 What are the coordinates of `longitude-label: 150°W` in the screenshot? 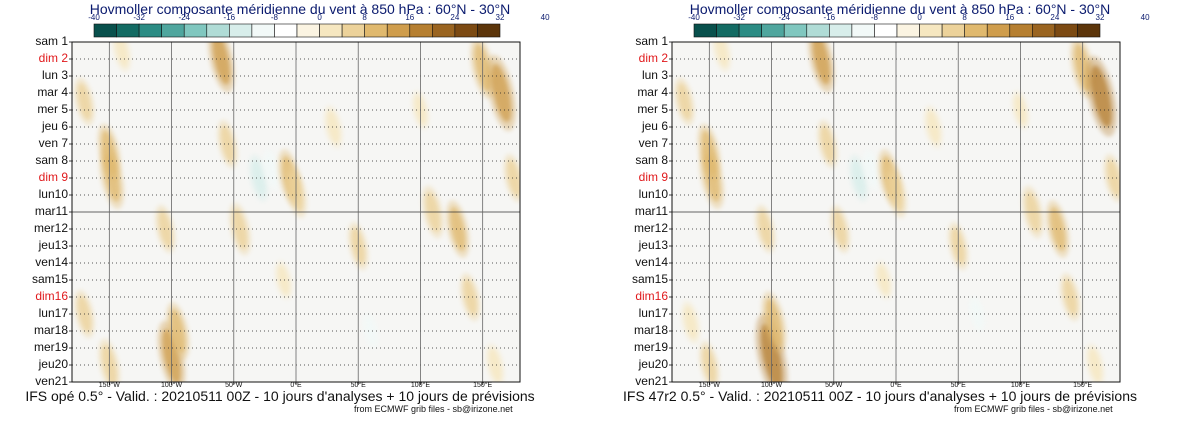 It's located at (709, 385).